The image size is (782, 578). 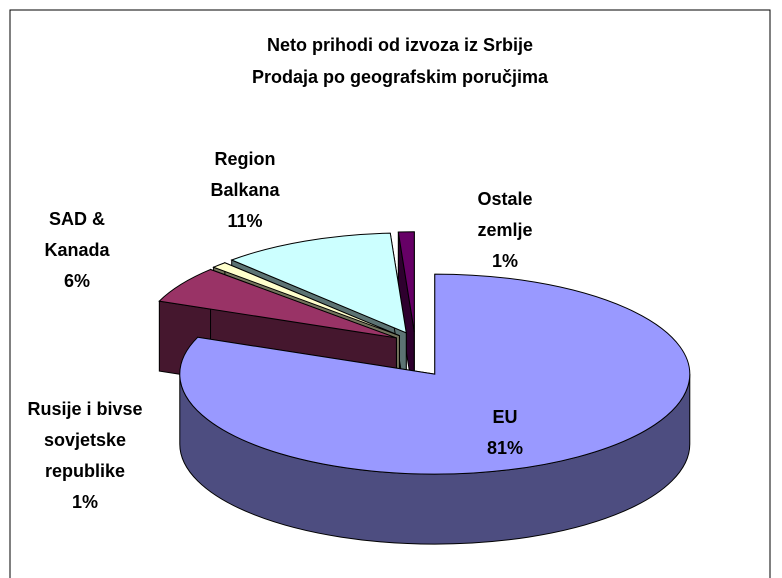 I want to click on slice-label: EU, so click(x=504, y=417).